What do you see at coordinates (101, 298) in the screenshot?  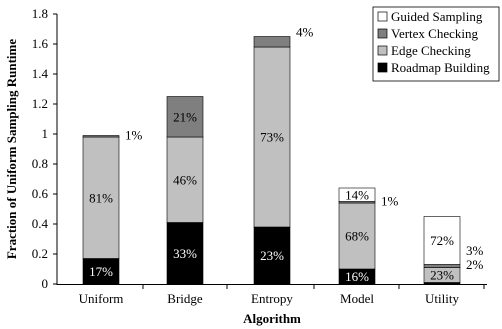 I see `x-tick-label: Uniform` at bounding box center [101, 298].